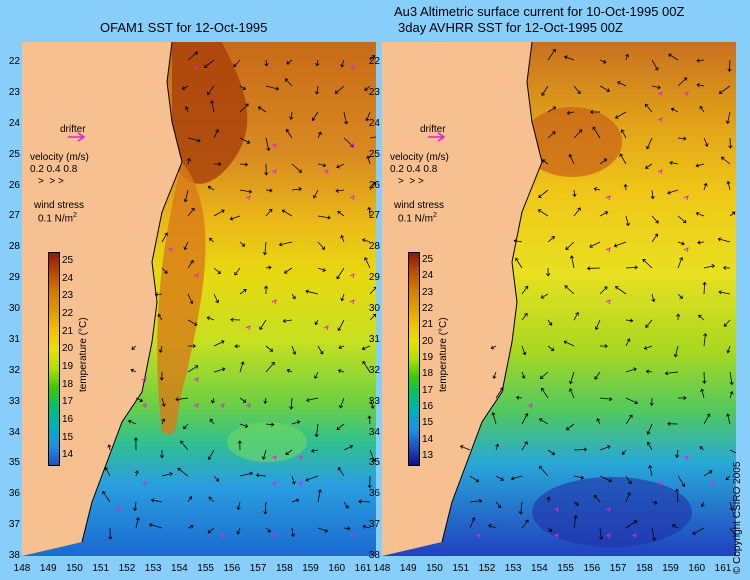 The image size is (750, 580). What do you see at coordinates (101, 568) in the screenshot?
I see `longitude-tick: 151` at bounding box center [101, 568].